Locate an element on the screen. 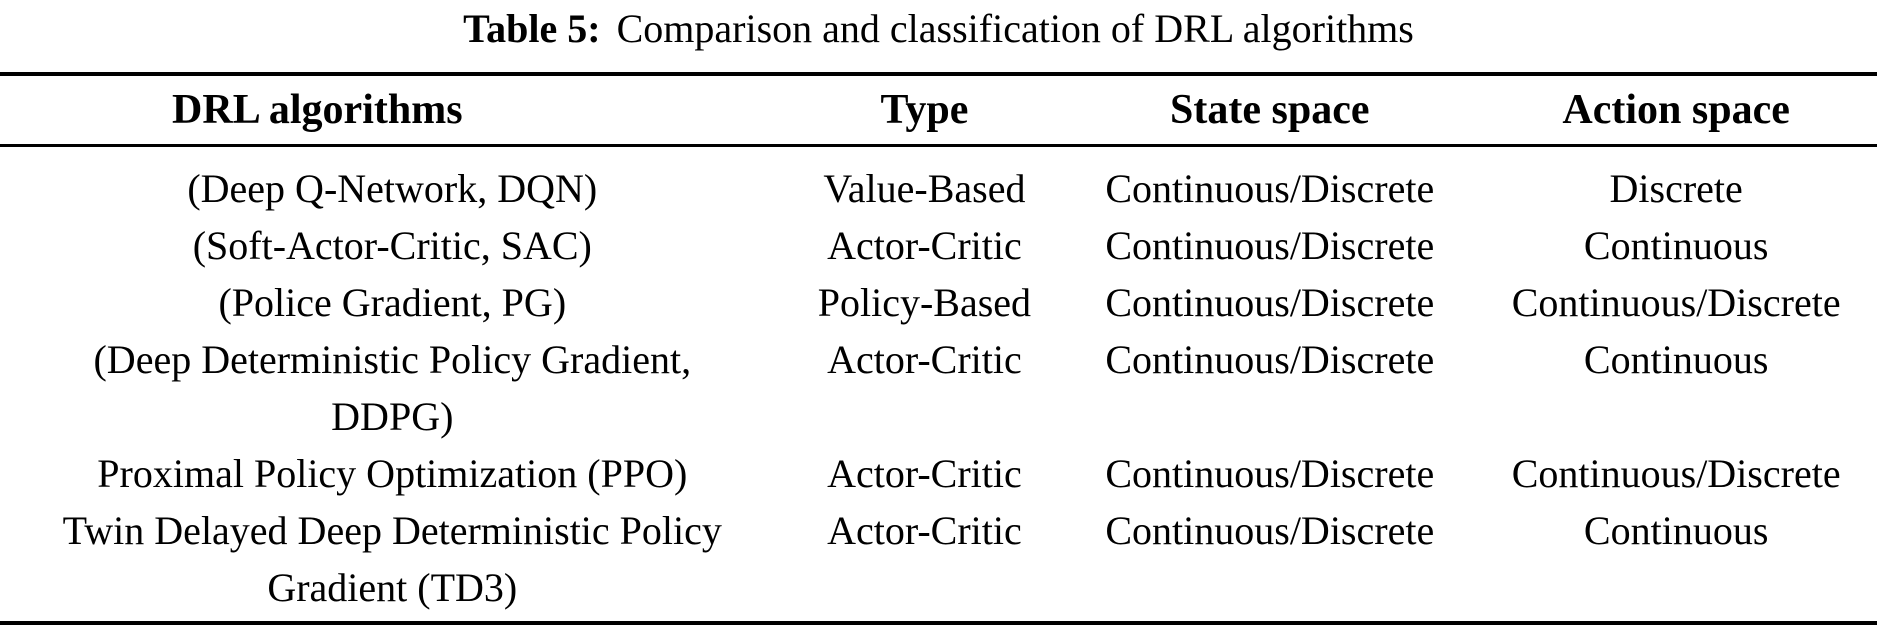  cell-drl-algorithm: (Soft-Actor-Critic, SAC) is located at coordinates (392, 245).